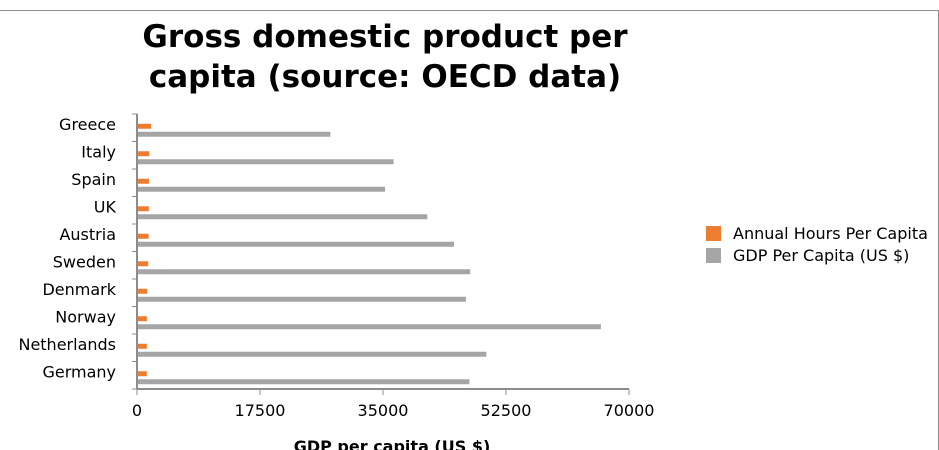 Image resolution: width=939 pixels, height=450 pixels. I want to click on y-tick-label-sweden: Sweden, so click(84, 261).